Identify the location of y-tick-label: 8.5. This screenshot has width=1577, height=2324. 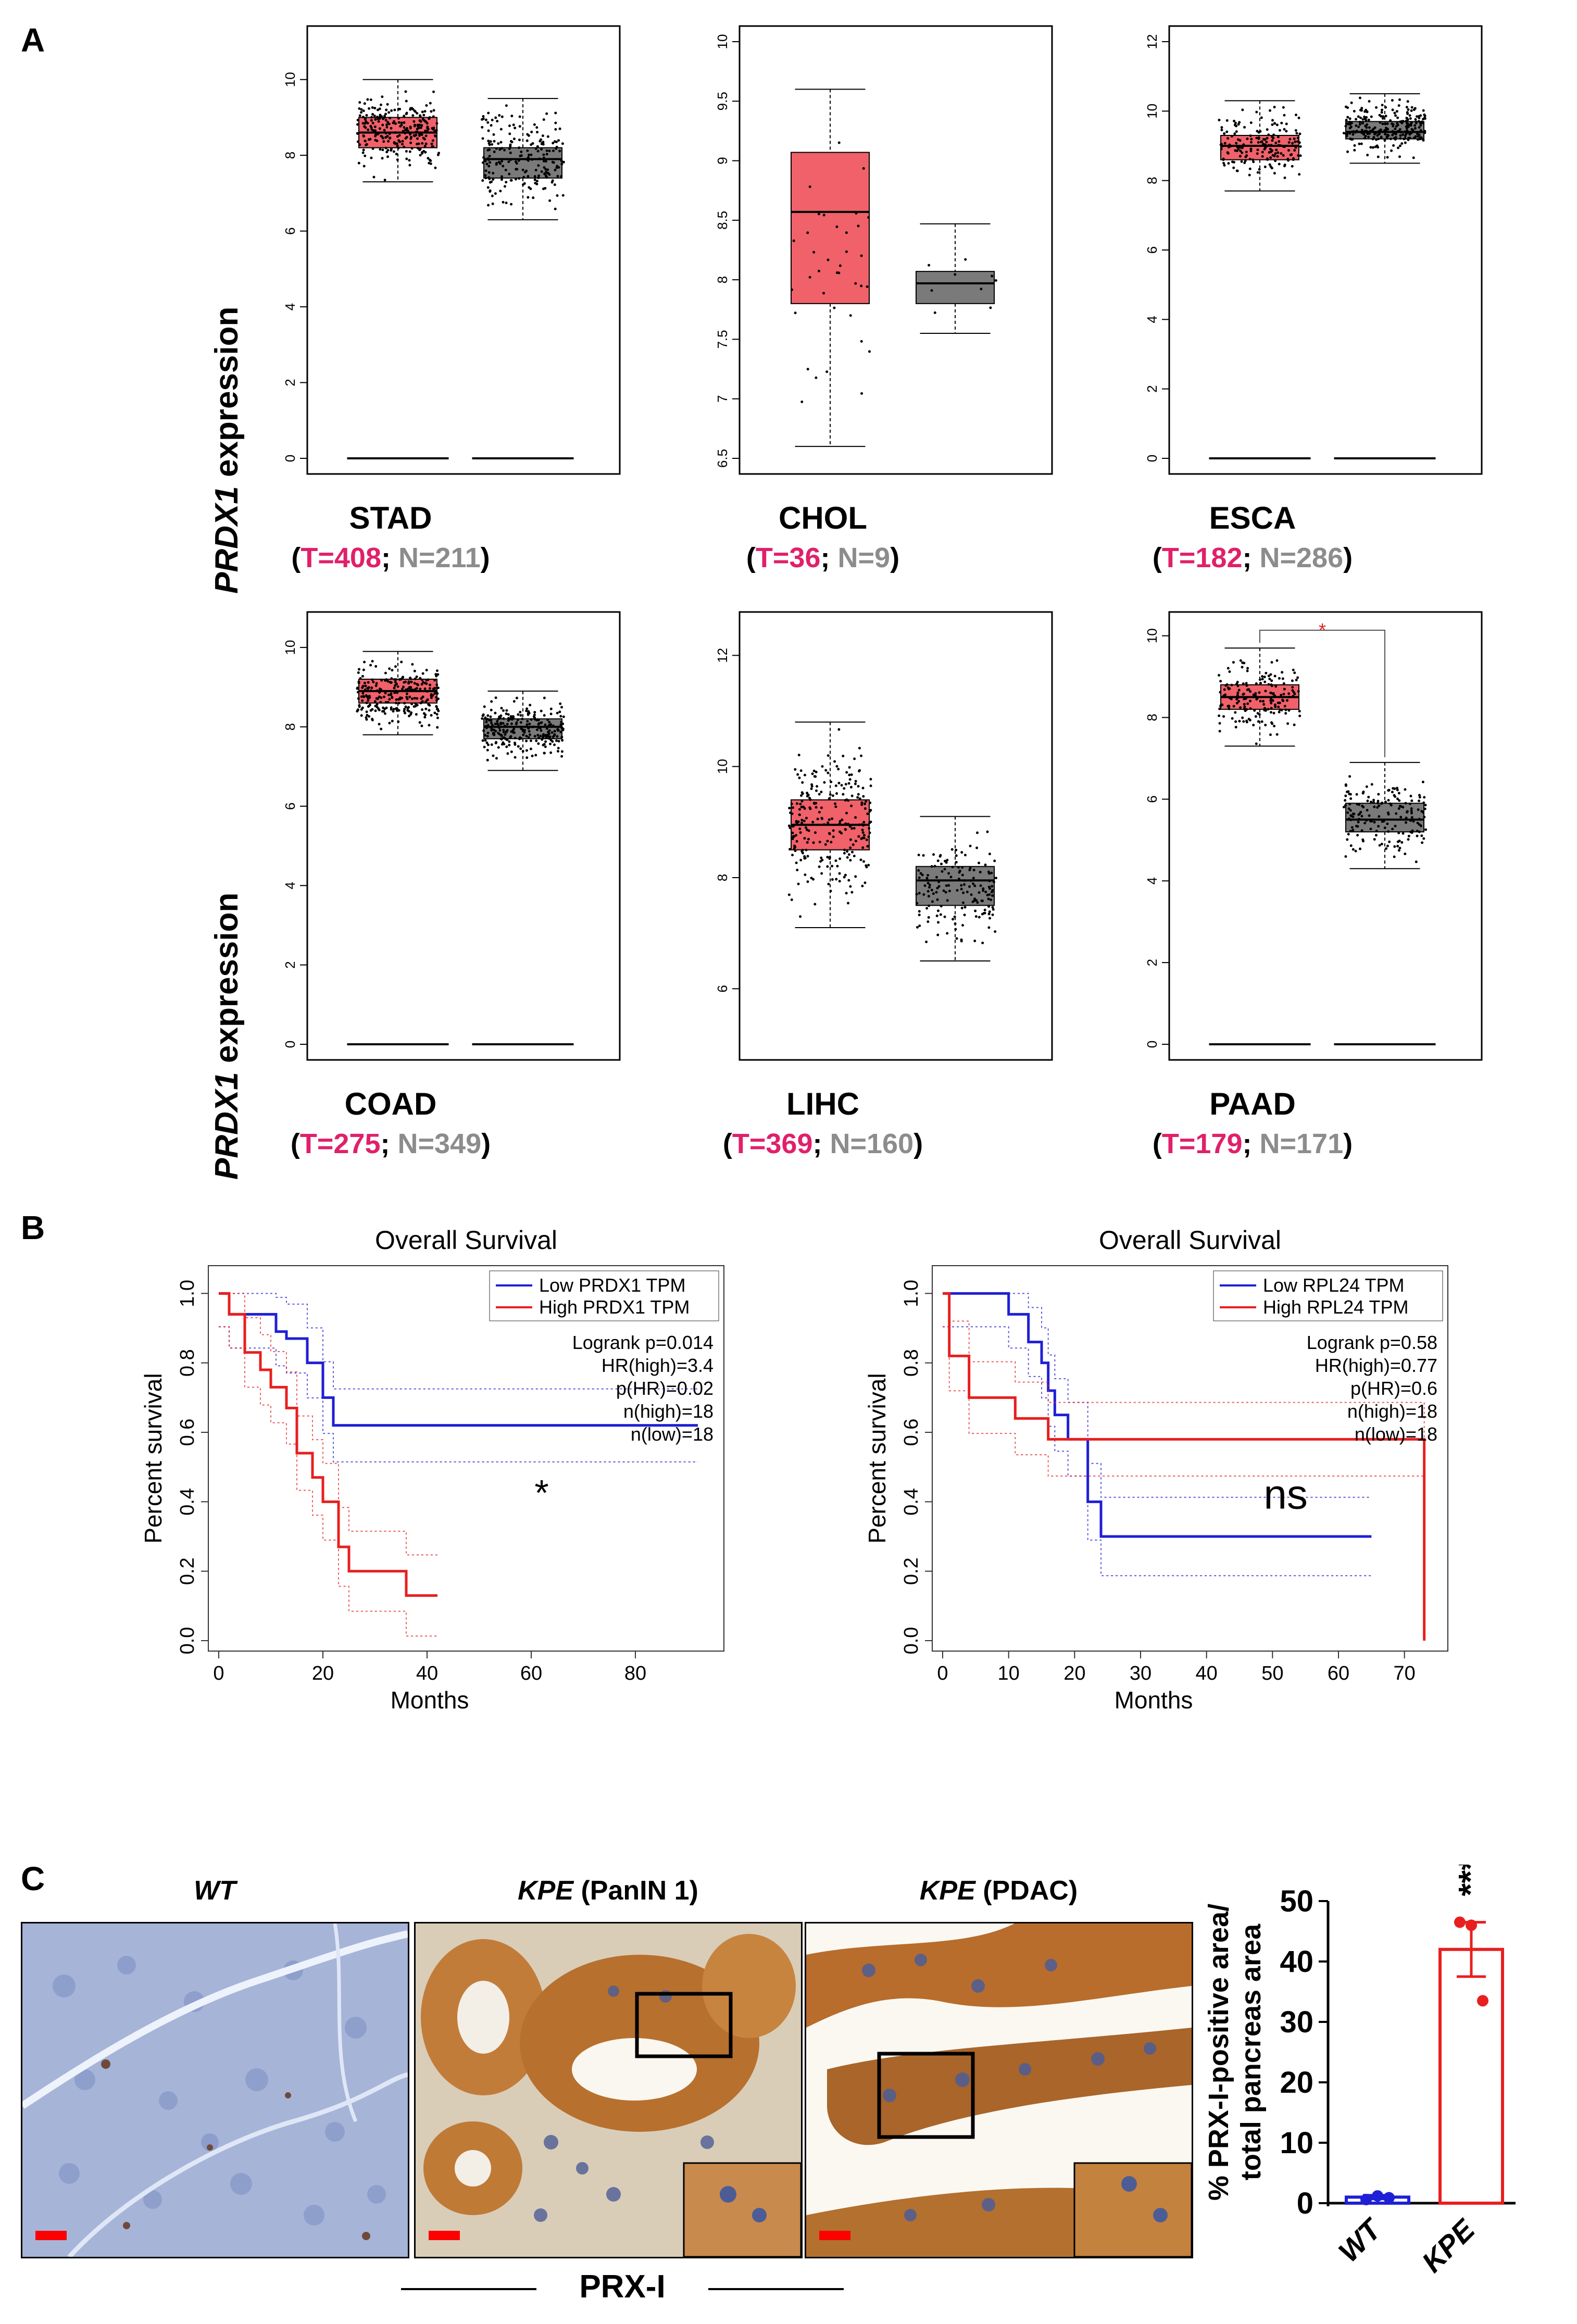
(722, 220).